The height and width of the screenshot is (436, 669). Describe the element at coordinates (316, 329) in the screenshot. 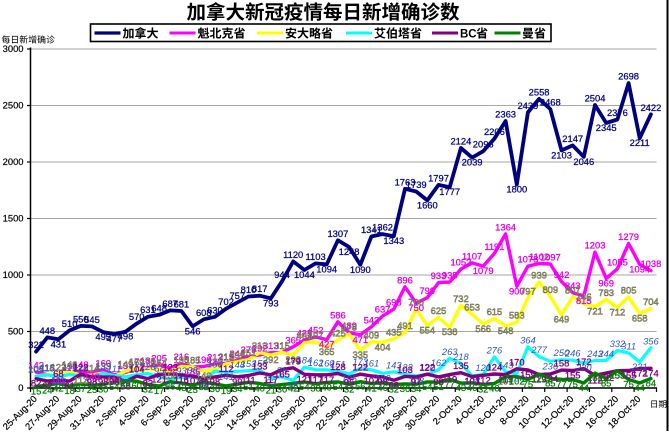

I see `svg-text: 452` at that location.